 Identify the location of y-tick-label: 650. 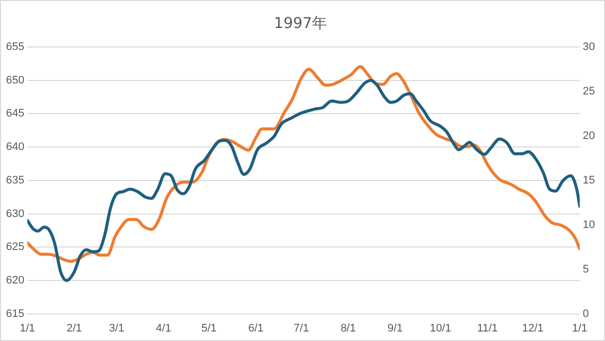
(15, 80).